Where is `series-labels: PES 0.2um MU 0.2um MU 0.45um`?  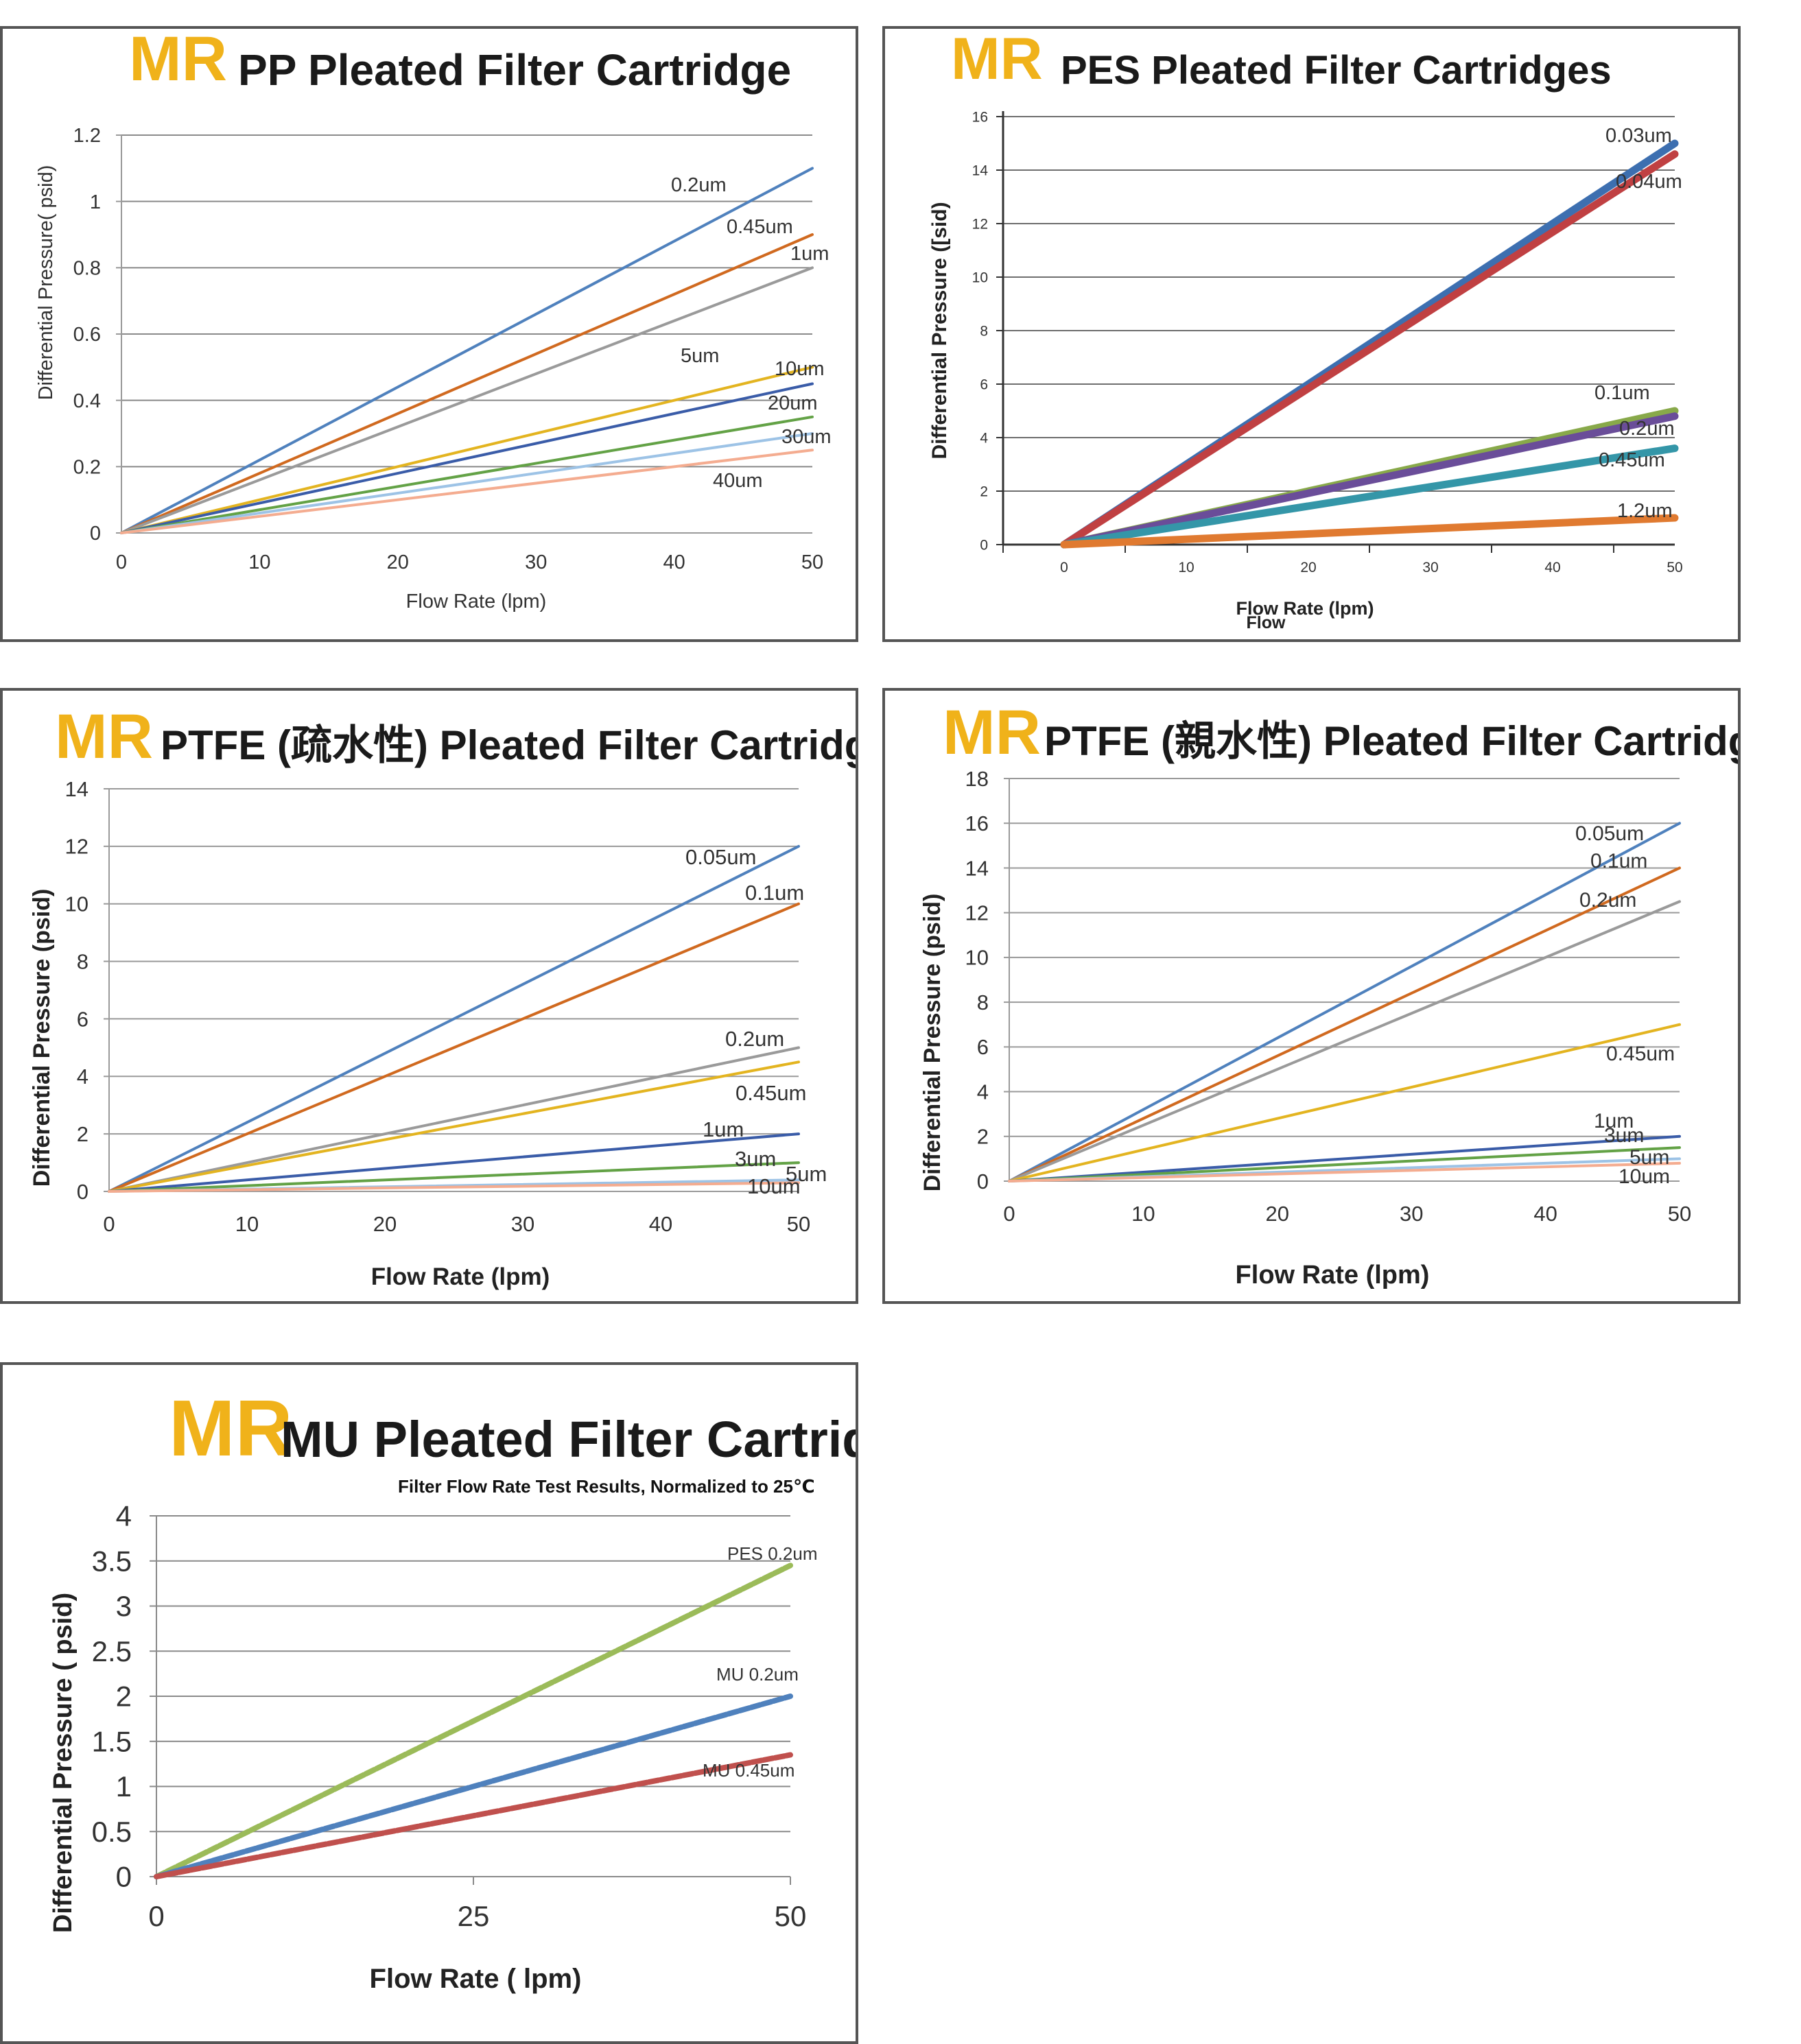 series-labels: PES 0.2um MU 0.2um MU 0.45um is located at coordinates (761, 1662).